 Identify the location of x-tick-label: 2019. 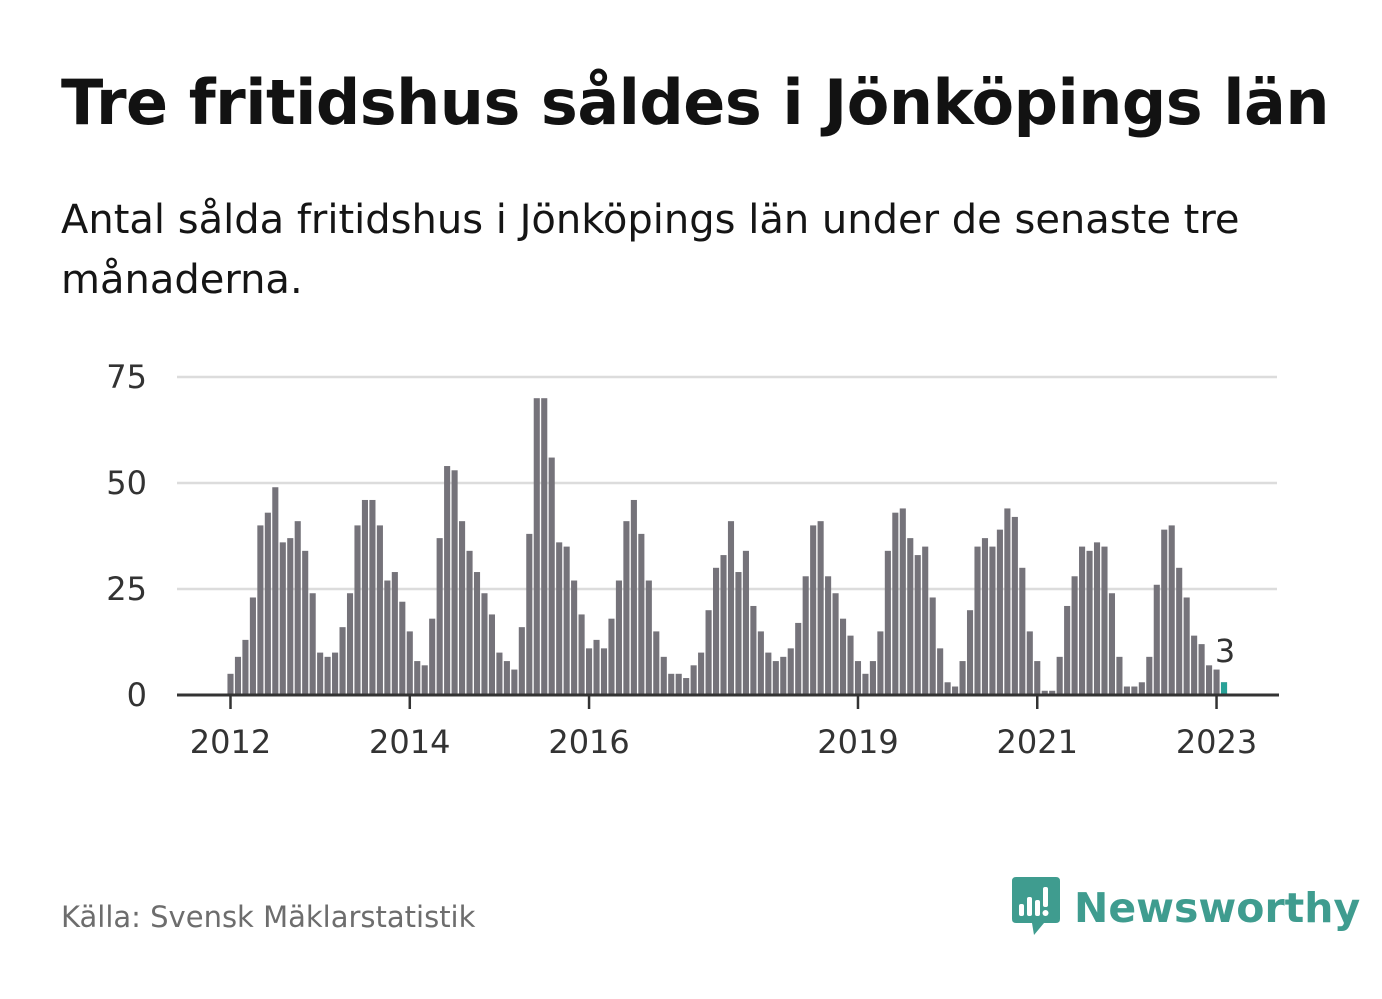
(857, 742).